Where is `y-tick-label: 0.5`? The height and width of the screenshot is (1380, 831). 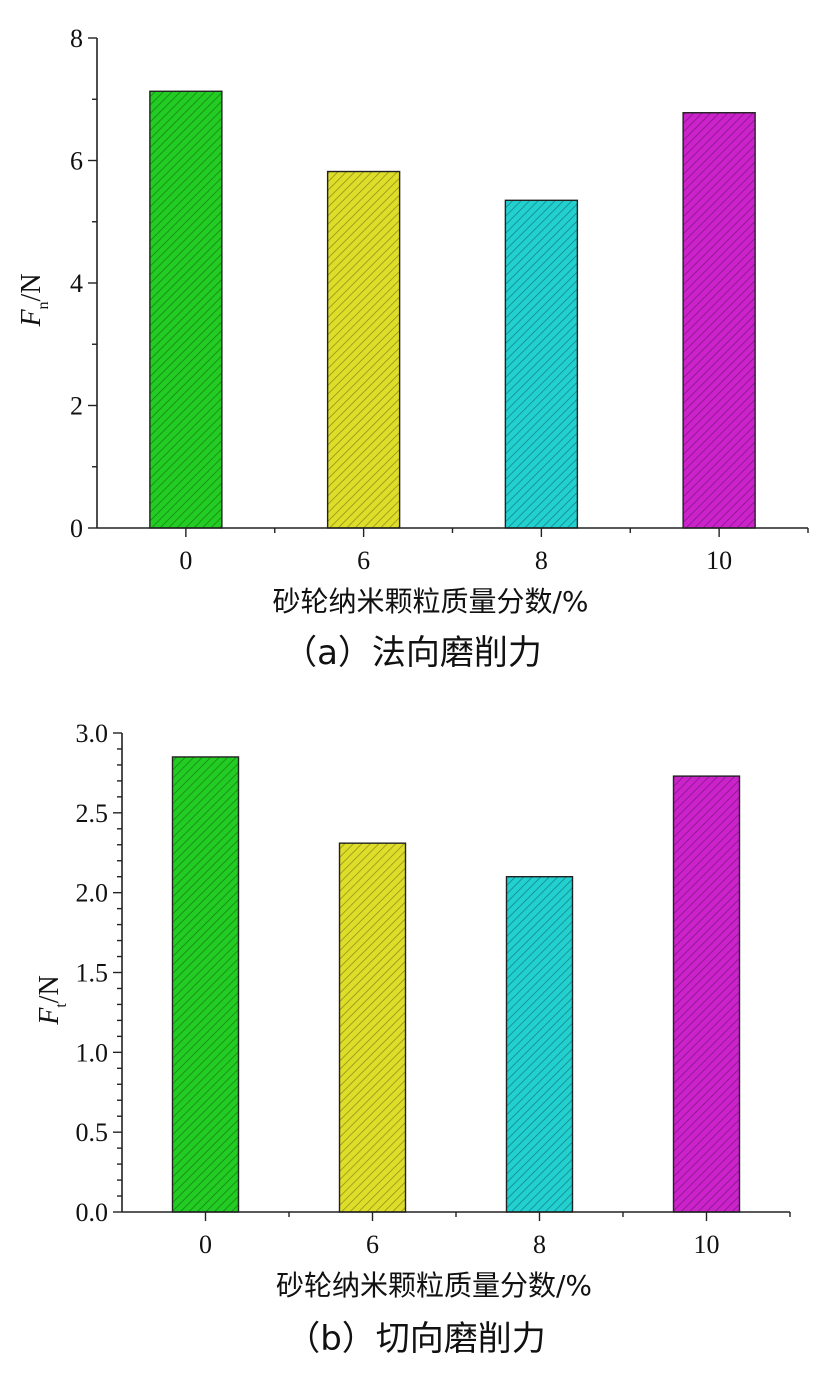
y-tick-label: 0.5 is located at coordinates (92, 1132).